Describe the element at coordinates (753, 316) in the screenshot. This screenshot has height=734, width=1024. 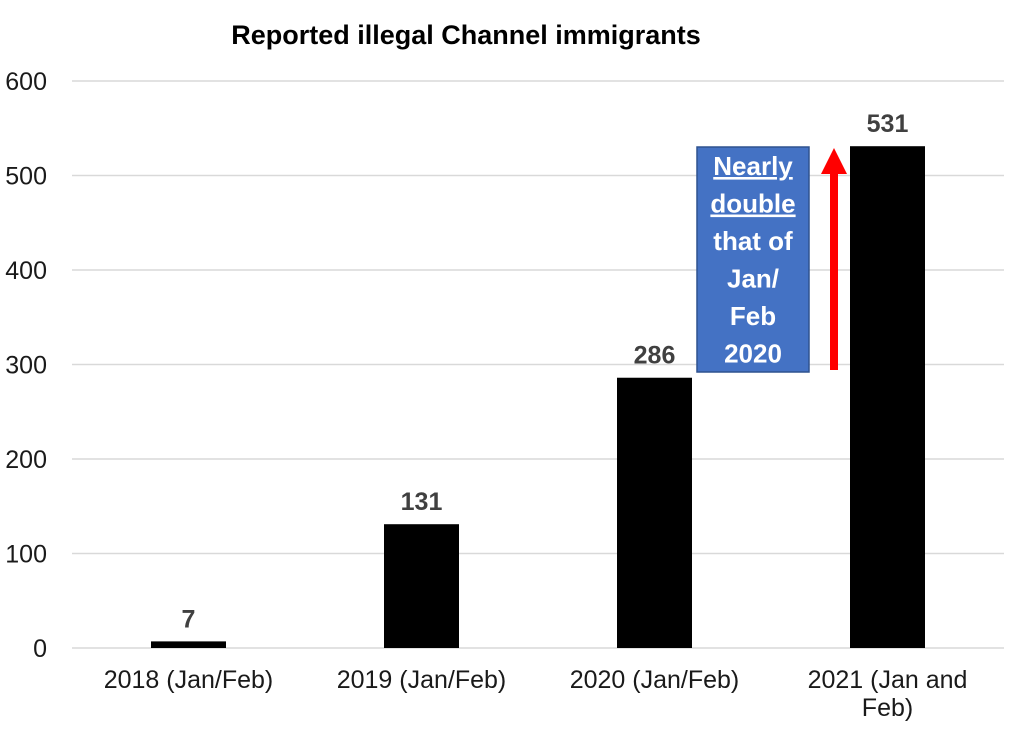
I see `annotation-line: Feb` at that location.